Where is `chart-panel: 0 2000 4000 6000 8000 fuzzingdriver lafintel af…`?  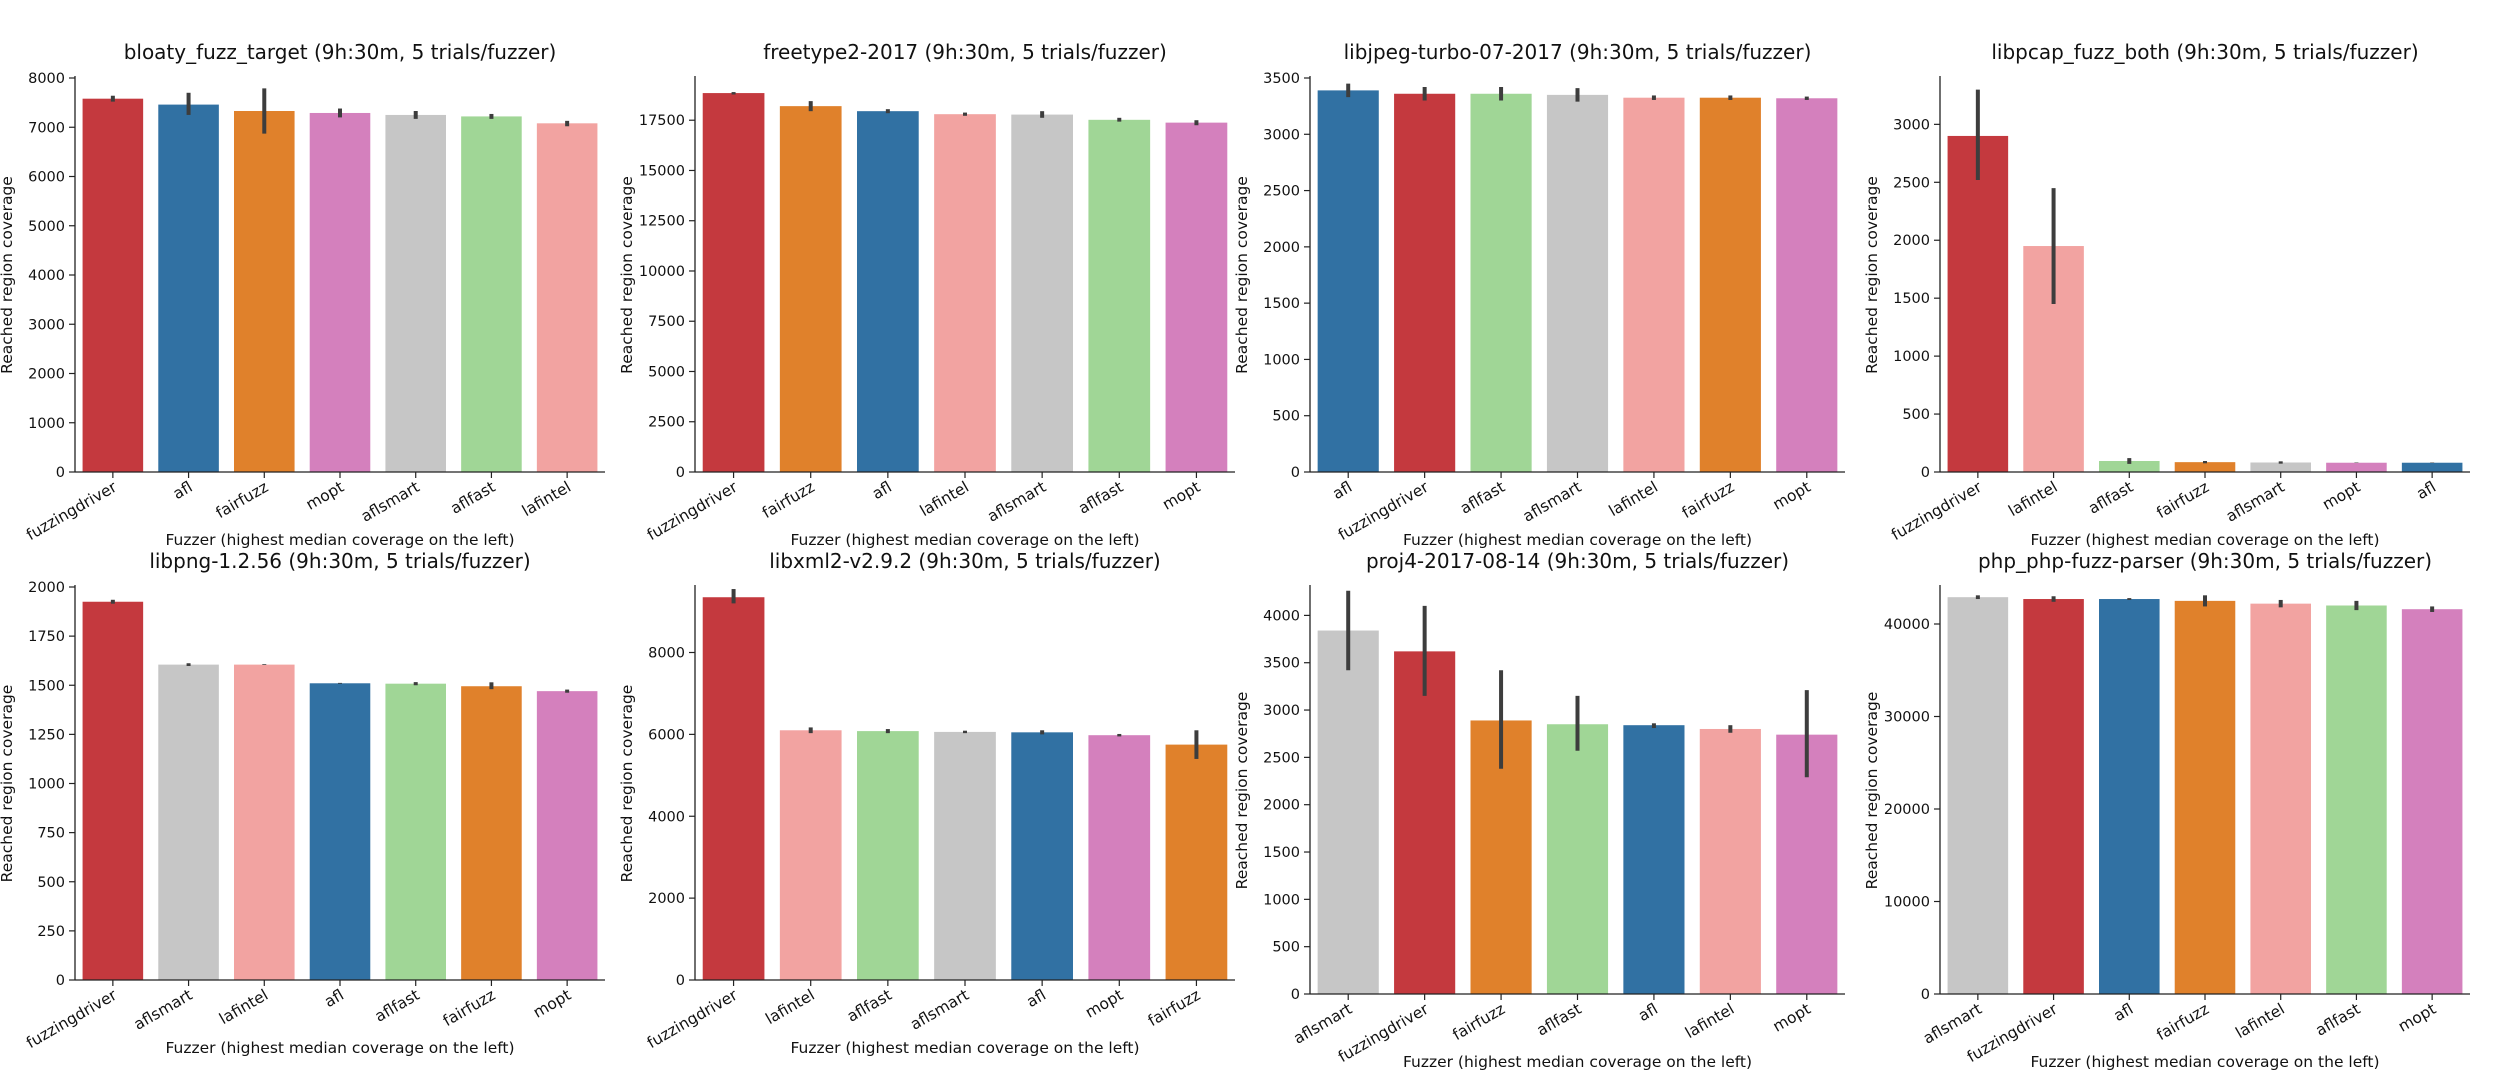 chart-panel: 0 2000 4000 6000 8000 fuzzingdriver lafintel af… is located at coordinates (926, 803).